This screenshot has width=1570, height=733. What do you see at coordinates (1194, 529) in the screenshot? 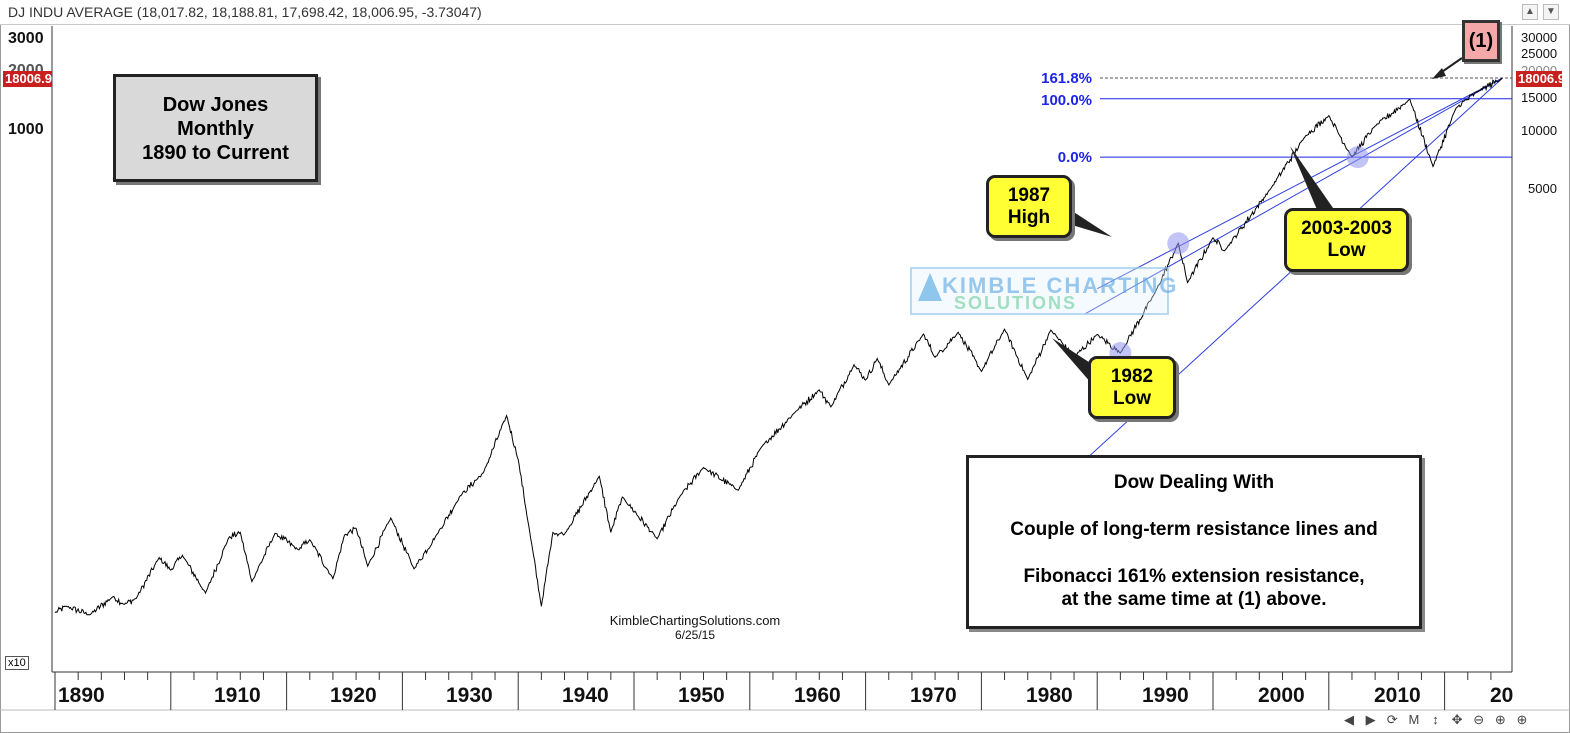
I see `note-line-2: Couple of long-term resistance lines and` at bounding box center [1194, 529].